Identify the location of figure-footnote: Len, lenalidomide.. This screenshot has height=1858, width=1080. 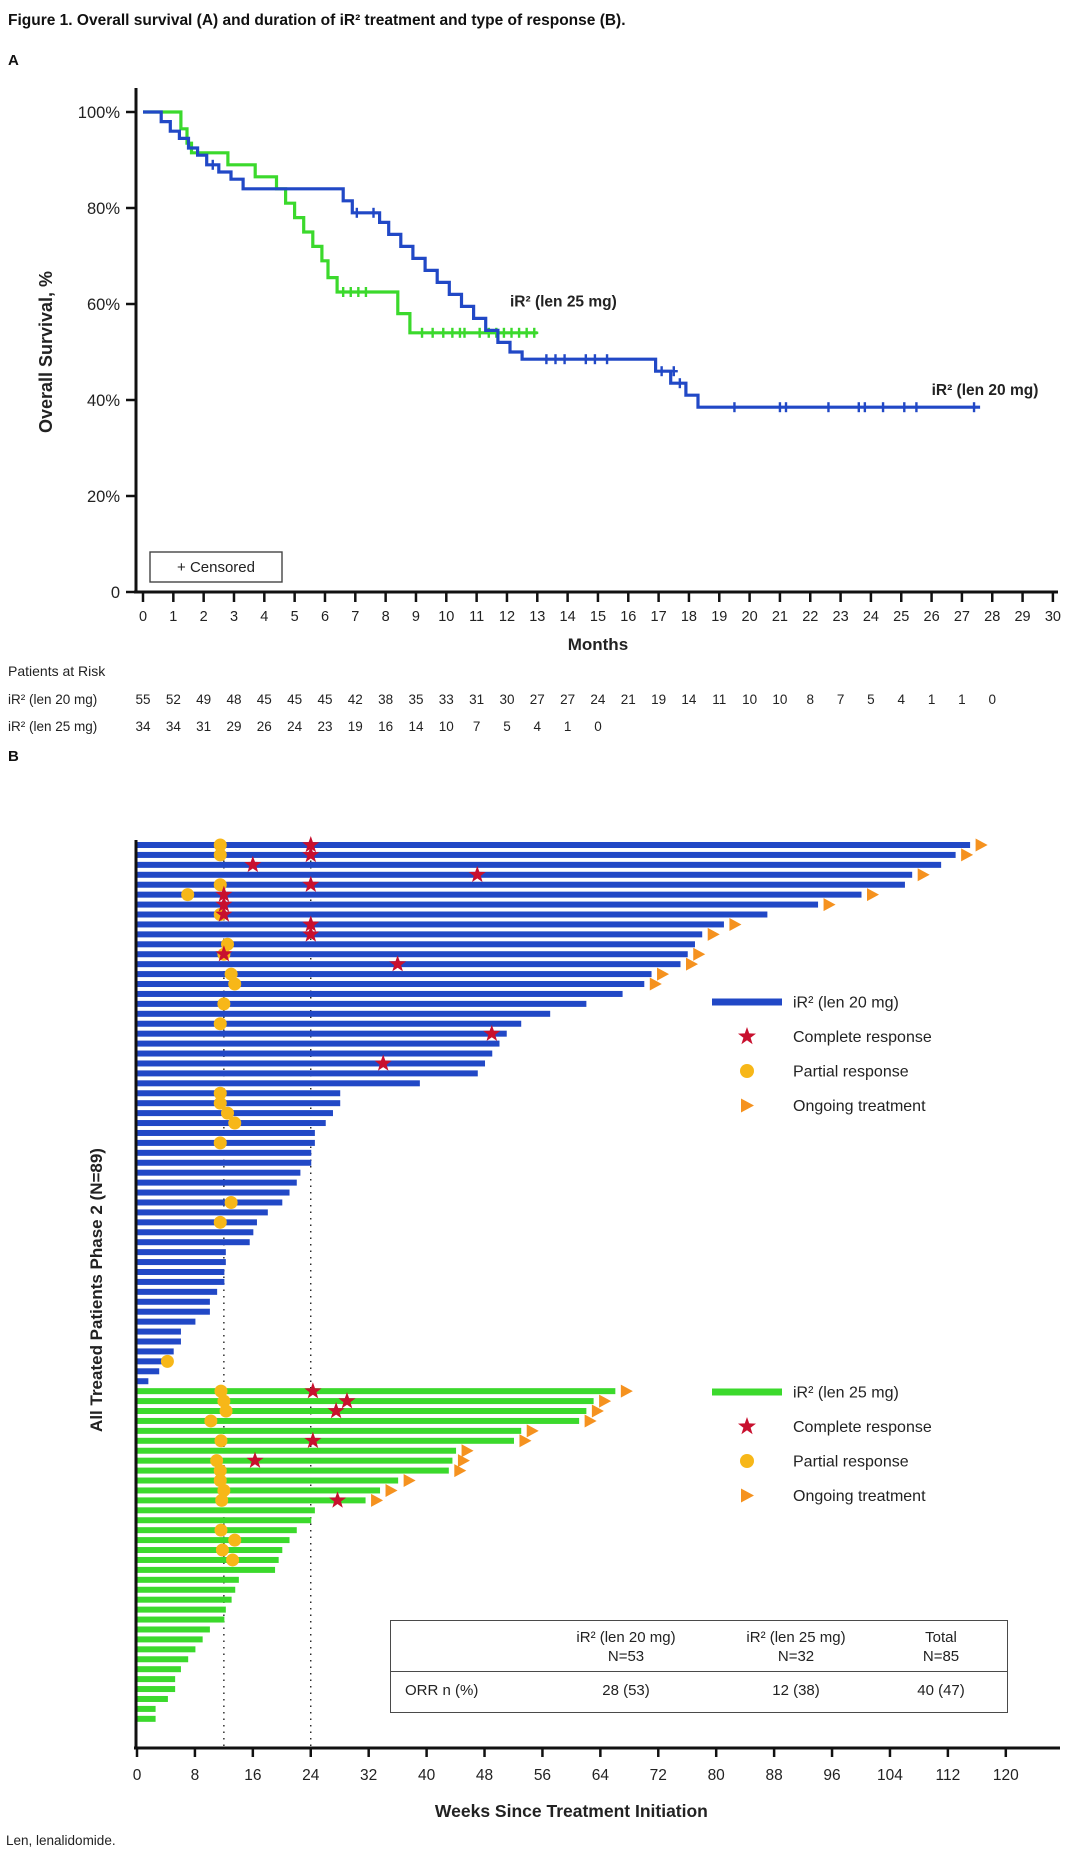
(61, 1840).